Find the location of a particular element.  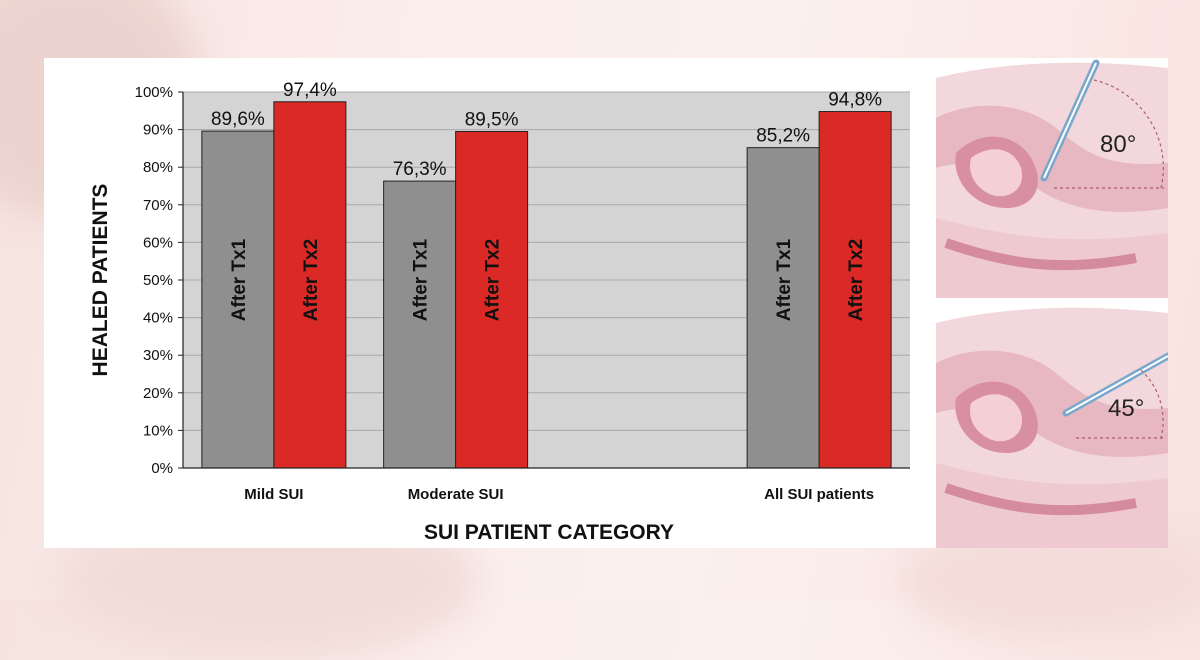

data-label: 76,3% is located at coordinates (420, 169).